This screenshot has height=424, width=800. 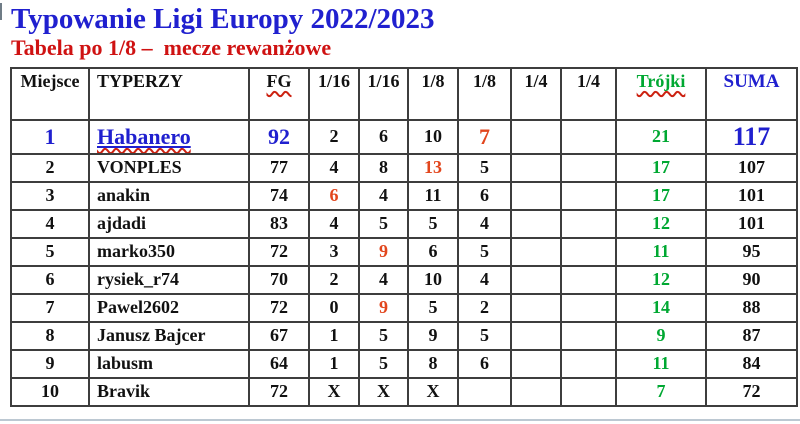 I want to click on cell-r116a: 6, so click(x=334, y=195).